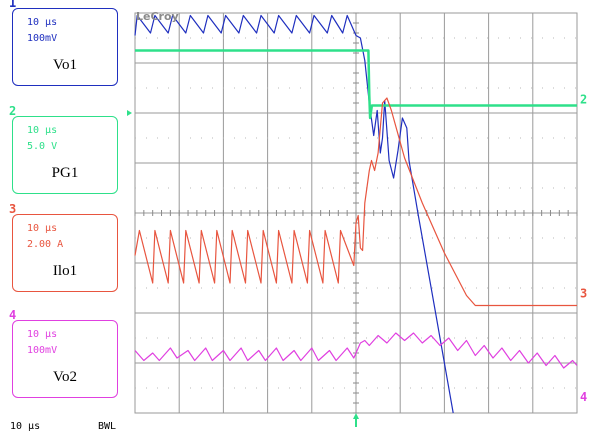 The width and height of the screenshot is (595, 440). What do you see at coordinates (356, 84) in the screenshot?
I see `trace-pg1` at bounding box center [356, 84].